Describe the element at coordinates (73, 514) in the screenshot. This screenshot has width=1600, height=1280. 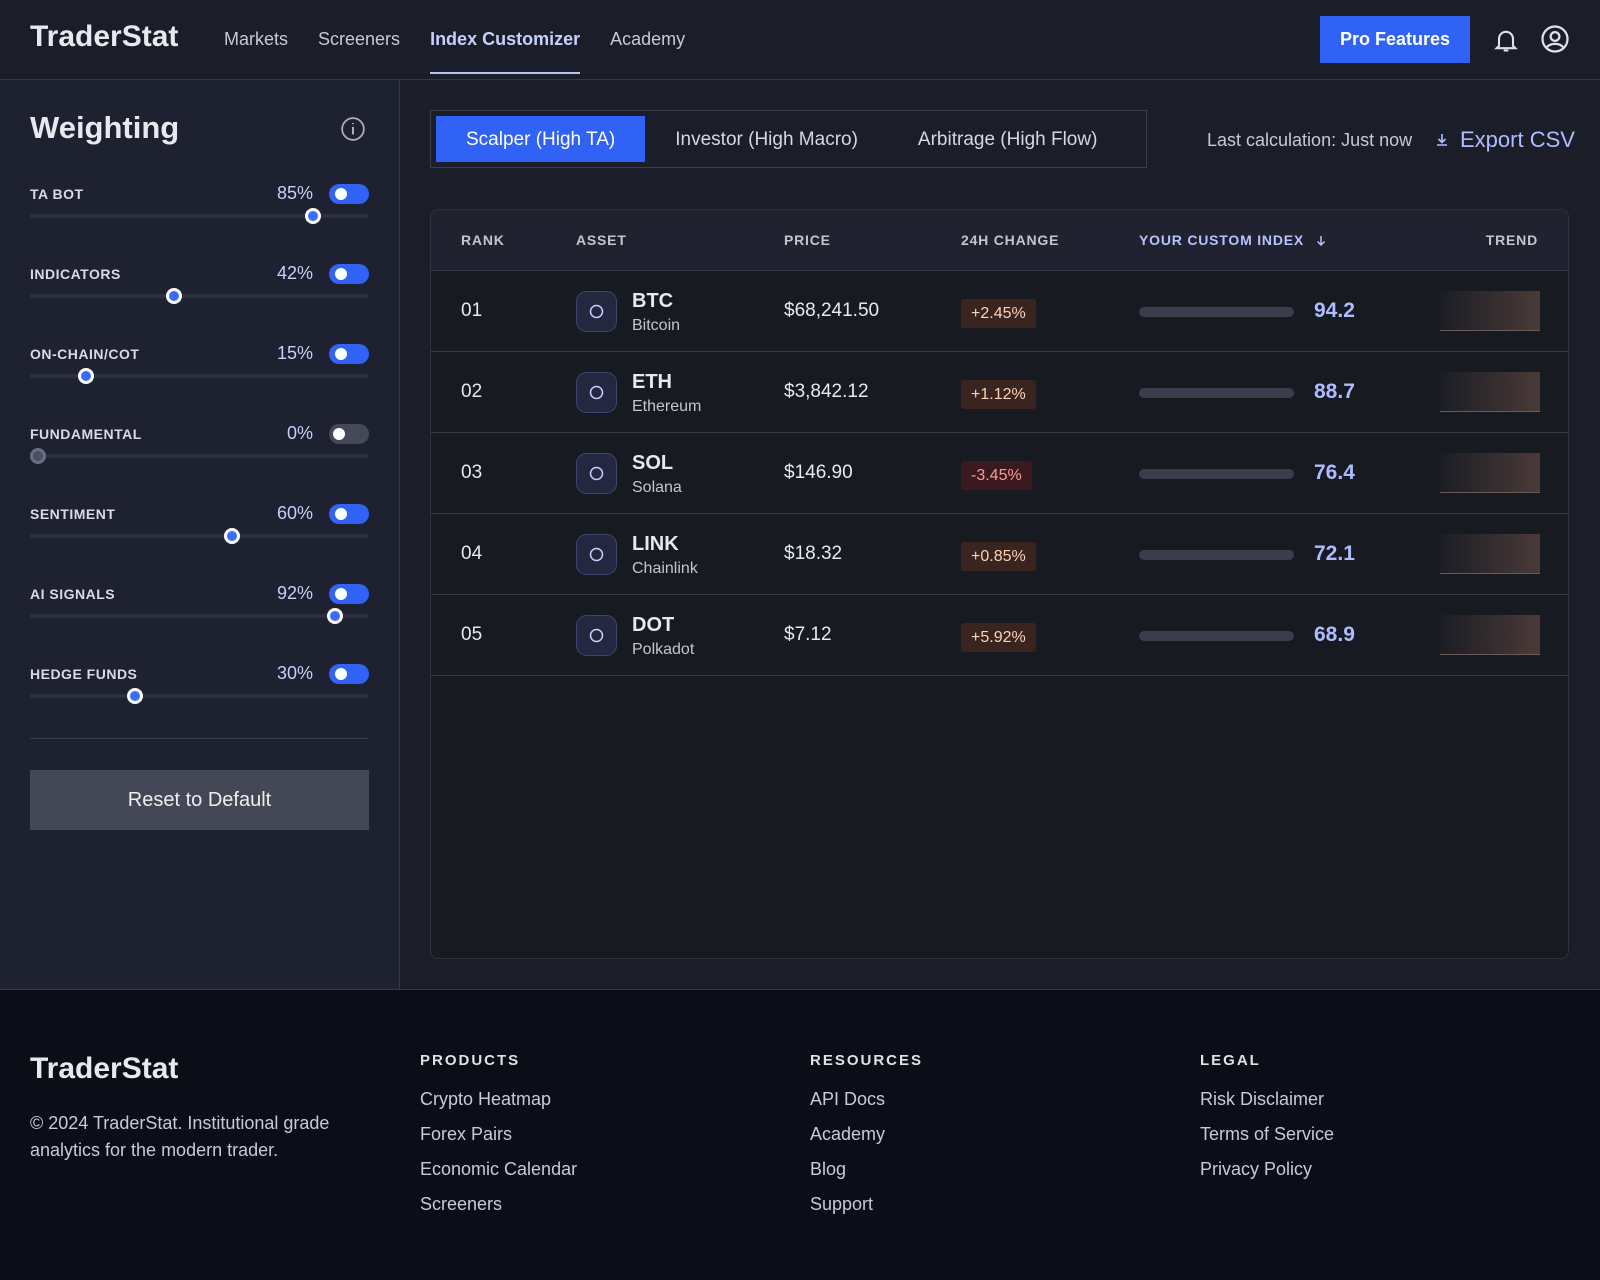
I see `weight-name: SENTIMENT` at that location.